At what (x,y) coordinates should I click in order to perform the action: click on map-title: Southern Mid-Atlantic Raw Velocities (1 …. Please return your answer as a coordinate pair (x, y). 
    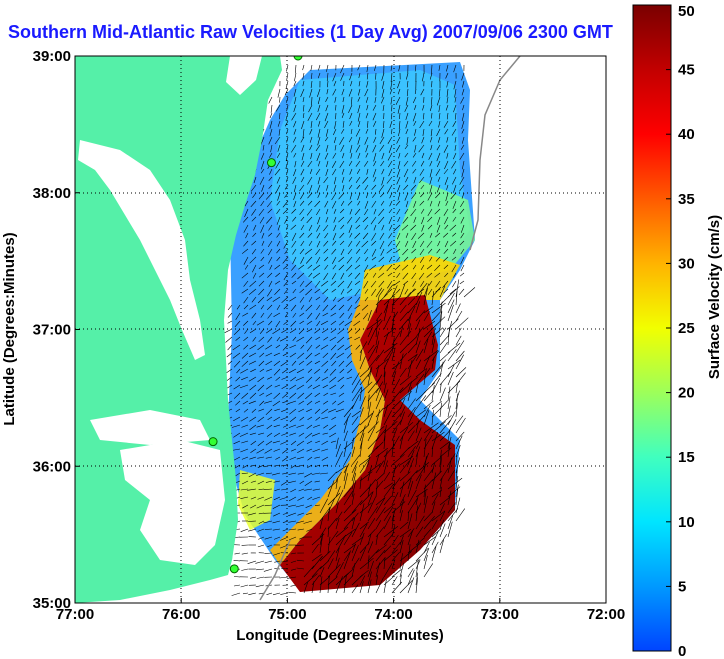
    Looking at the image, I should click on (310, 32).